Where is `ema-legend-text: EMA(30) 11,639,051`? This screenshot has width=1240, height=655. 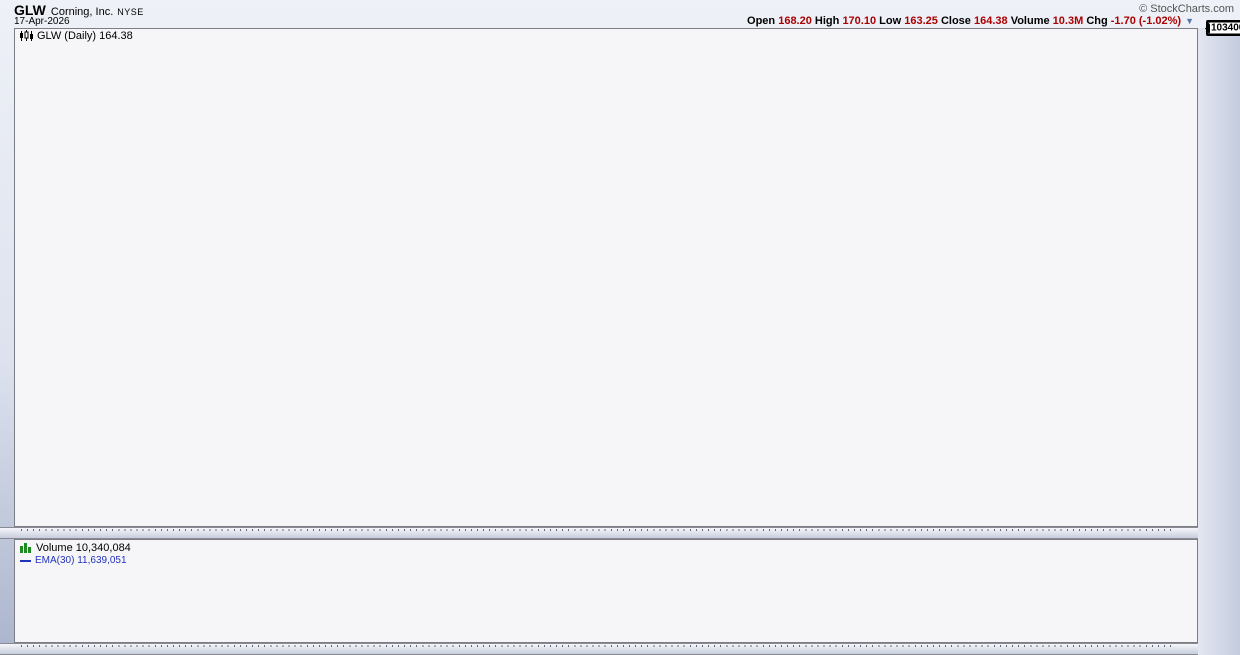
ema-legend-text: EMA(30) 11,639,051 is located at coordinates (81, 560).